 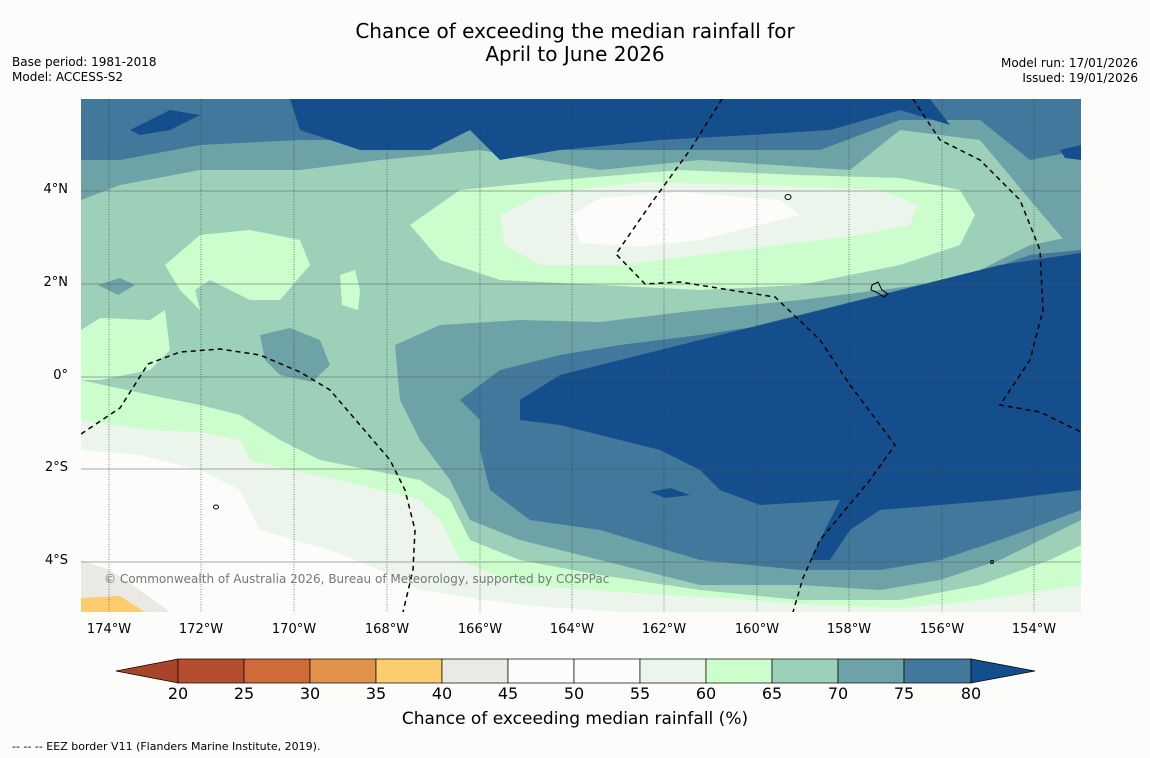 What do you see at coordinates (664, 629) in the screenshot?
I see `lon-label: 162°W` at bounding box center [664, 629].